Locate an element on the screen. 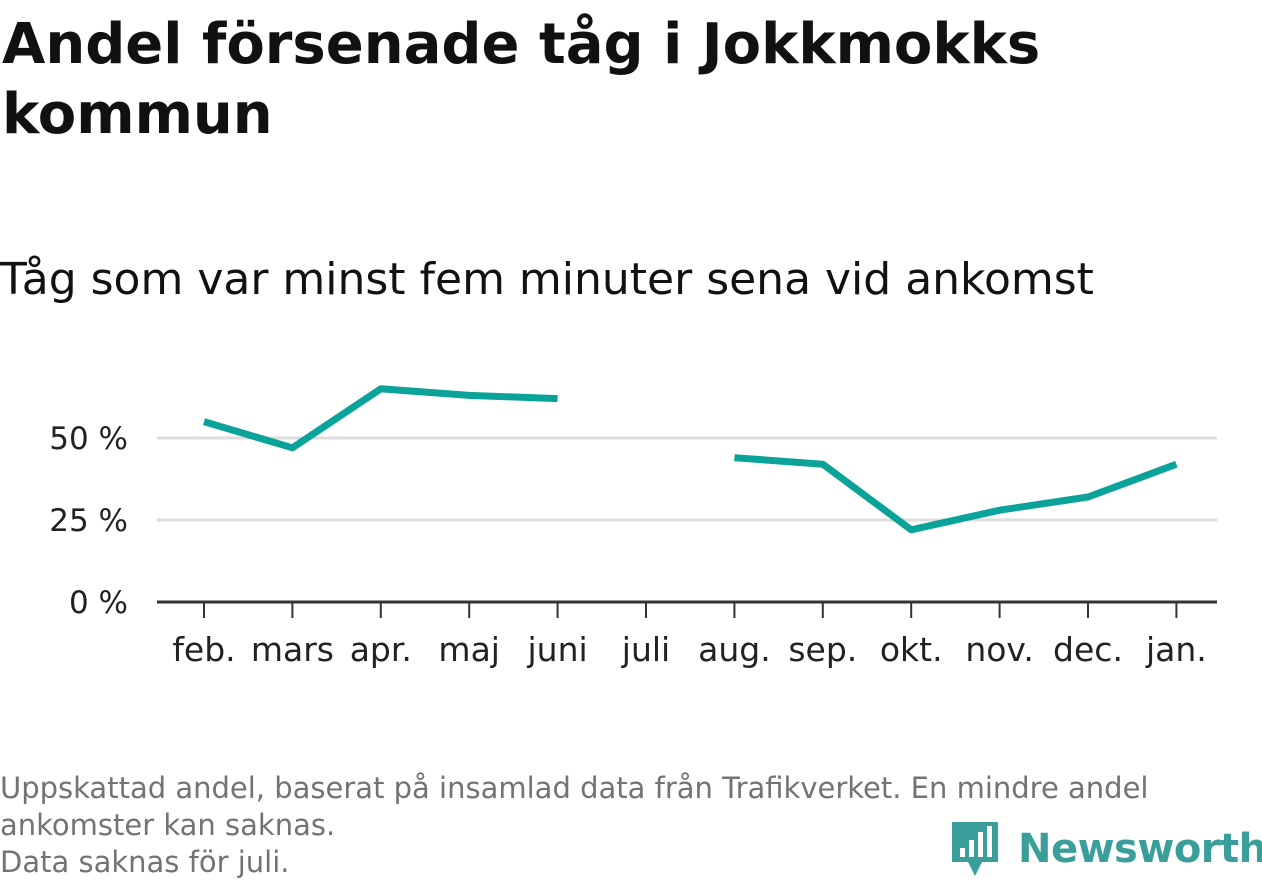 This screenshot has width=1262, height=881. newsworthy-logo-text: Newsworthy is located at coordinates (1140, 849).